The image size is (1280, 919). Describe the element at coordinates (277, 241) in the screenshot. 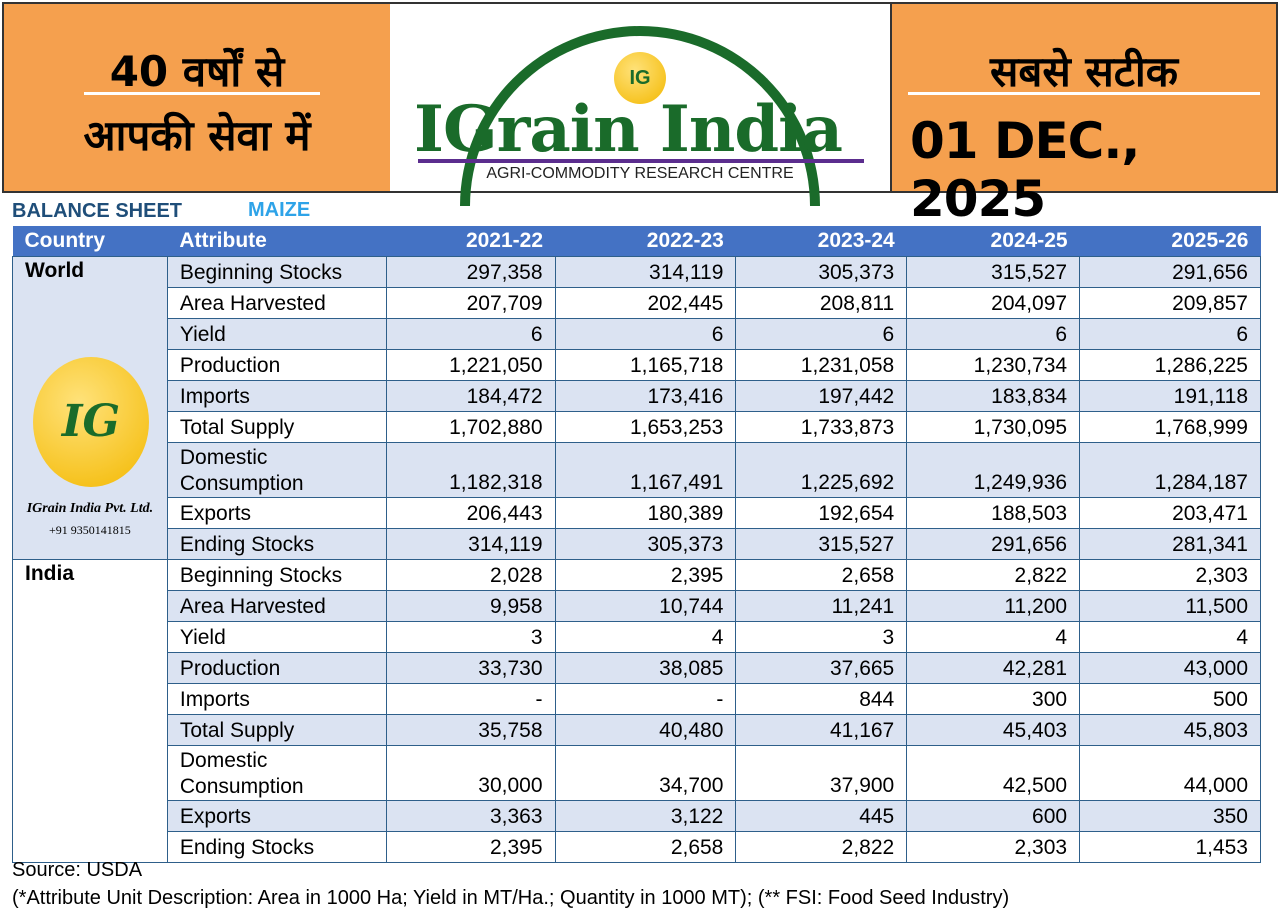

I see `column-header: Attribute` at that location.